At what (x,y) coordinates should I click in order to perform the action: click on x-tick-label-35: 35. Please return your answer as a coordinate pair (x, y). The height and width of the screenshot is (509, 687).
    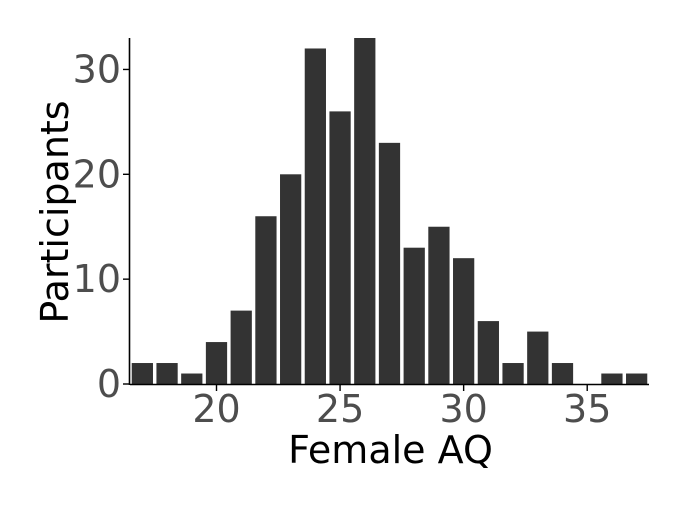
    Looking at the image, I should click on (587, 409).